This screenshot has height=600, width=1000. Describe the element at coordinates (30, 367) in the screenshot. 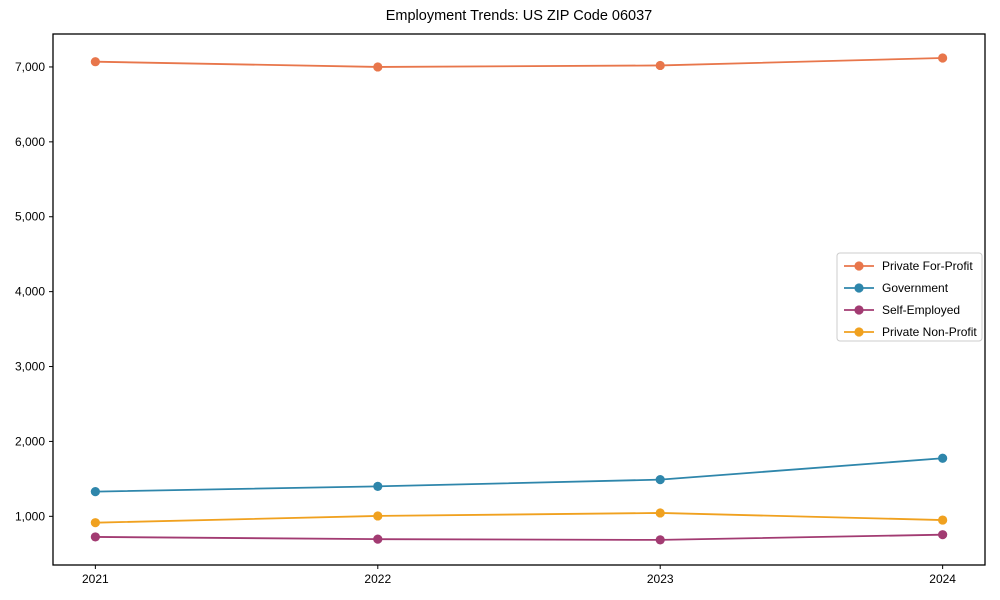

I see `y-axis-tick-label: 3,000` at that location.